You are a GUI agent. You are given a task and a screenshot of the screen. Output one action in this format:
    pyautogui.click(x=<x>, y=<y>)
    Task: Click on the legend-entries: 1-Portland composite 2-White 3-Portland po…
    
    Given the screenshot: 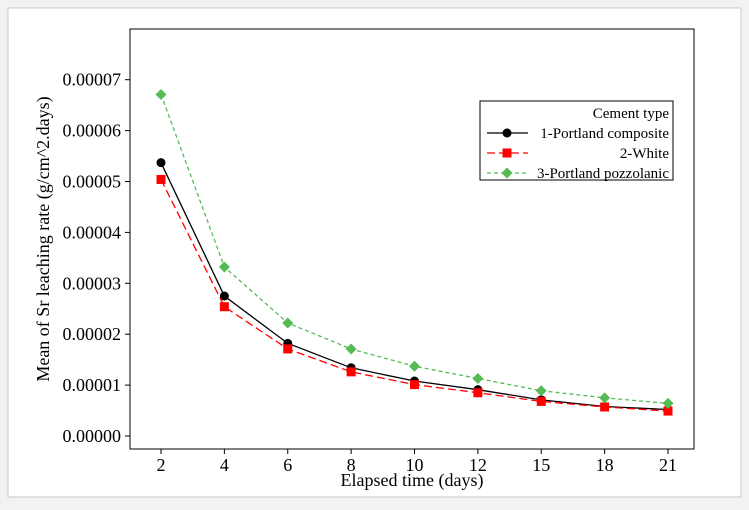 What is the action you would take?
    pyautogui.click(x=578, y=154)
    